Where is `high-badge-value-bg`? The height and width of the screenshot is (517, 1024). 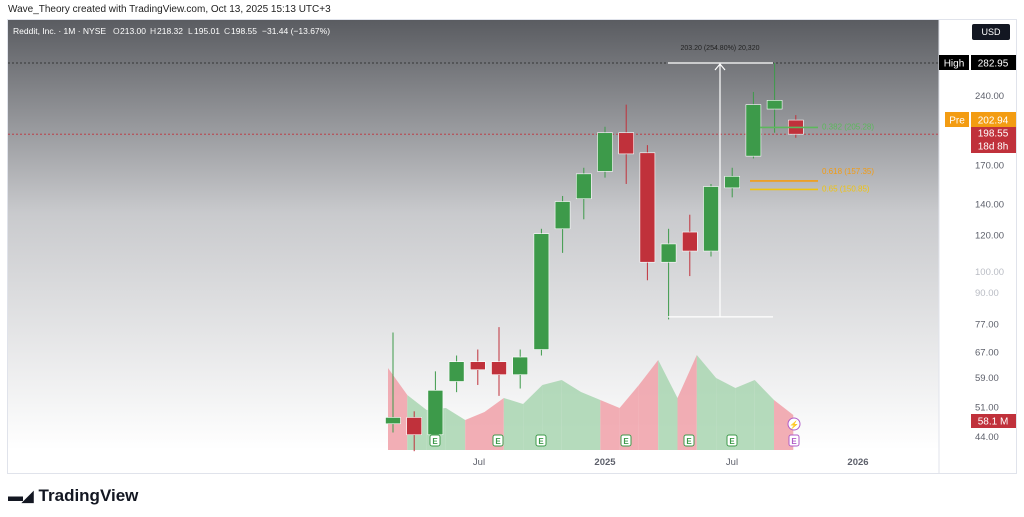
high-badge-value-bg is located at coordinates (993, 62).